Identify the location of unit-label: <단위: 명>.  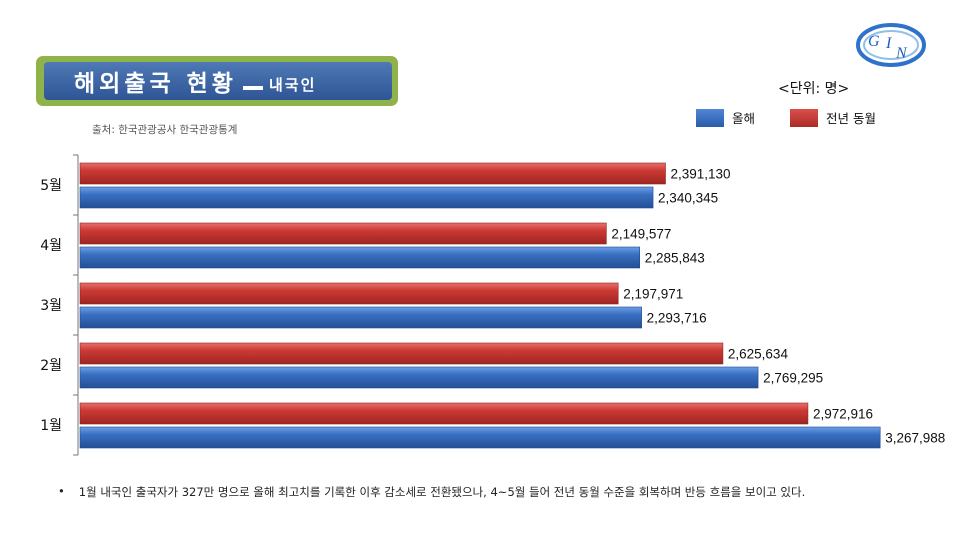
(814, 89).